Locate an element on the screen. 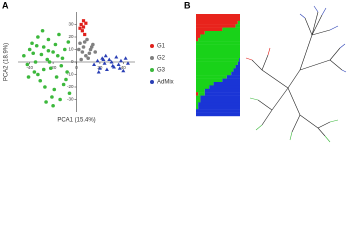 The image size is (347, 240). y-tick-label: -10 is located at coordinates (70, 74).